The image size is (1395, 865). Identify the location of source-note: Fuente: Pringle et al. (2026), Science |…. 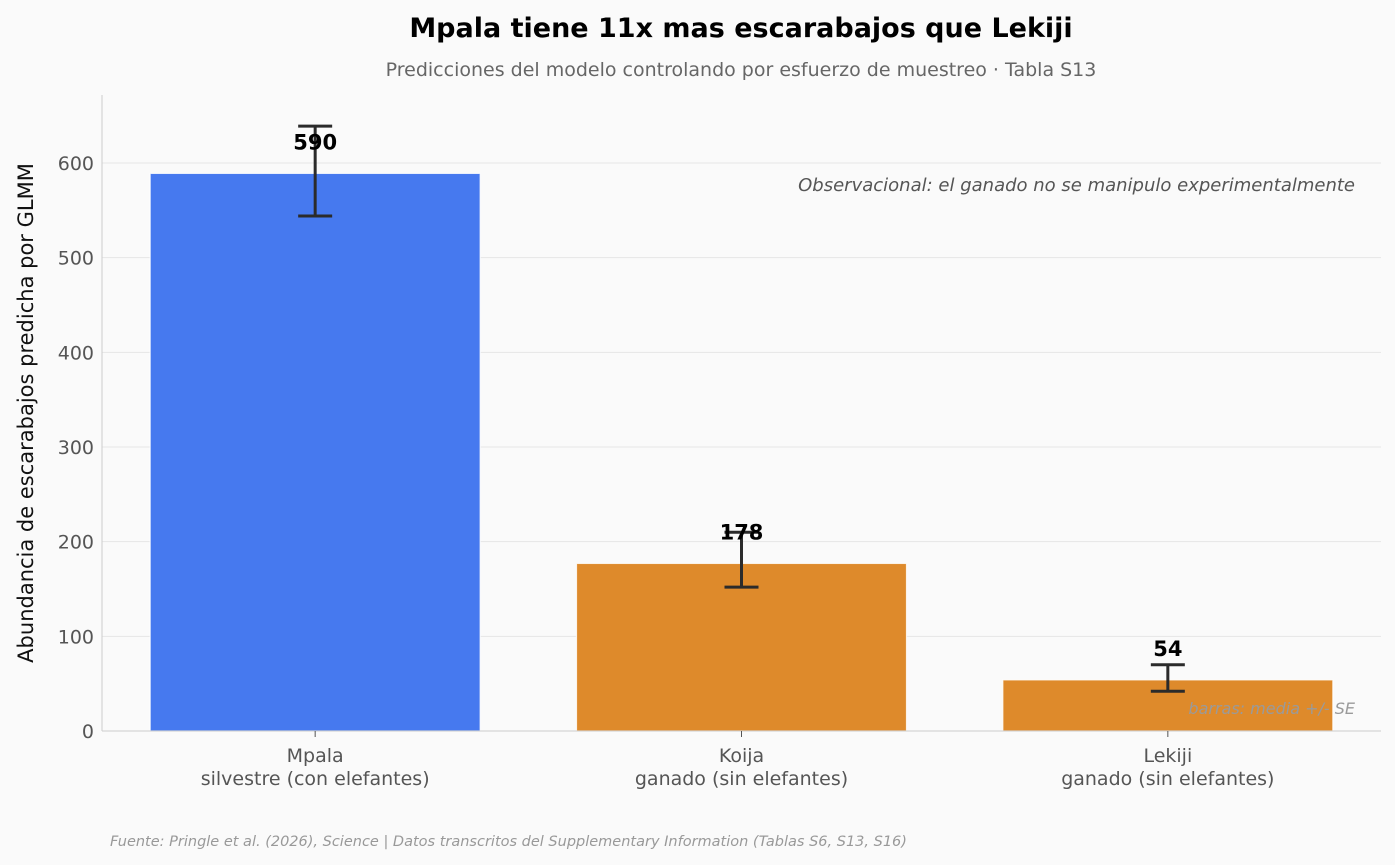
(508, 842).